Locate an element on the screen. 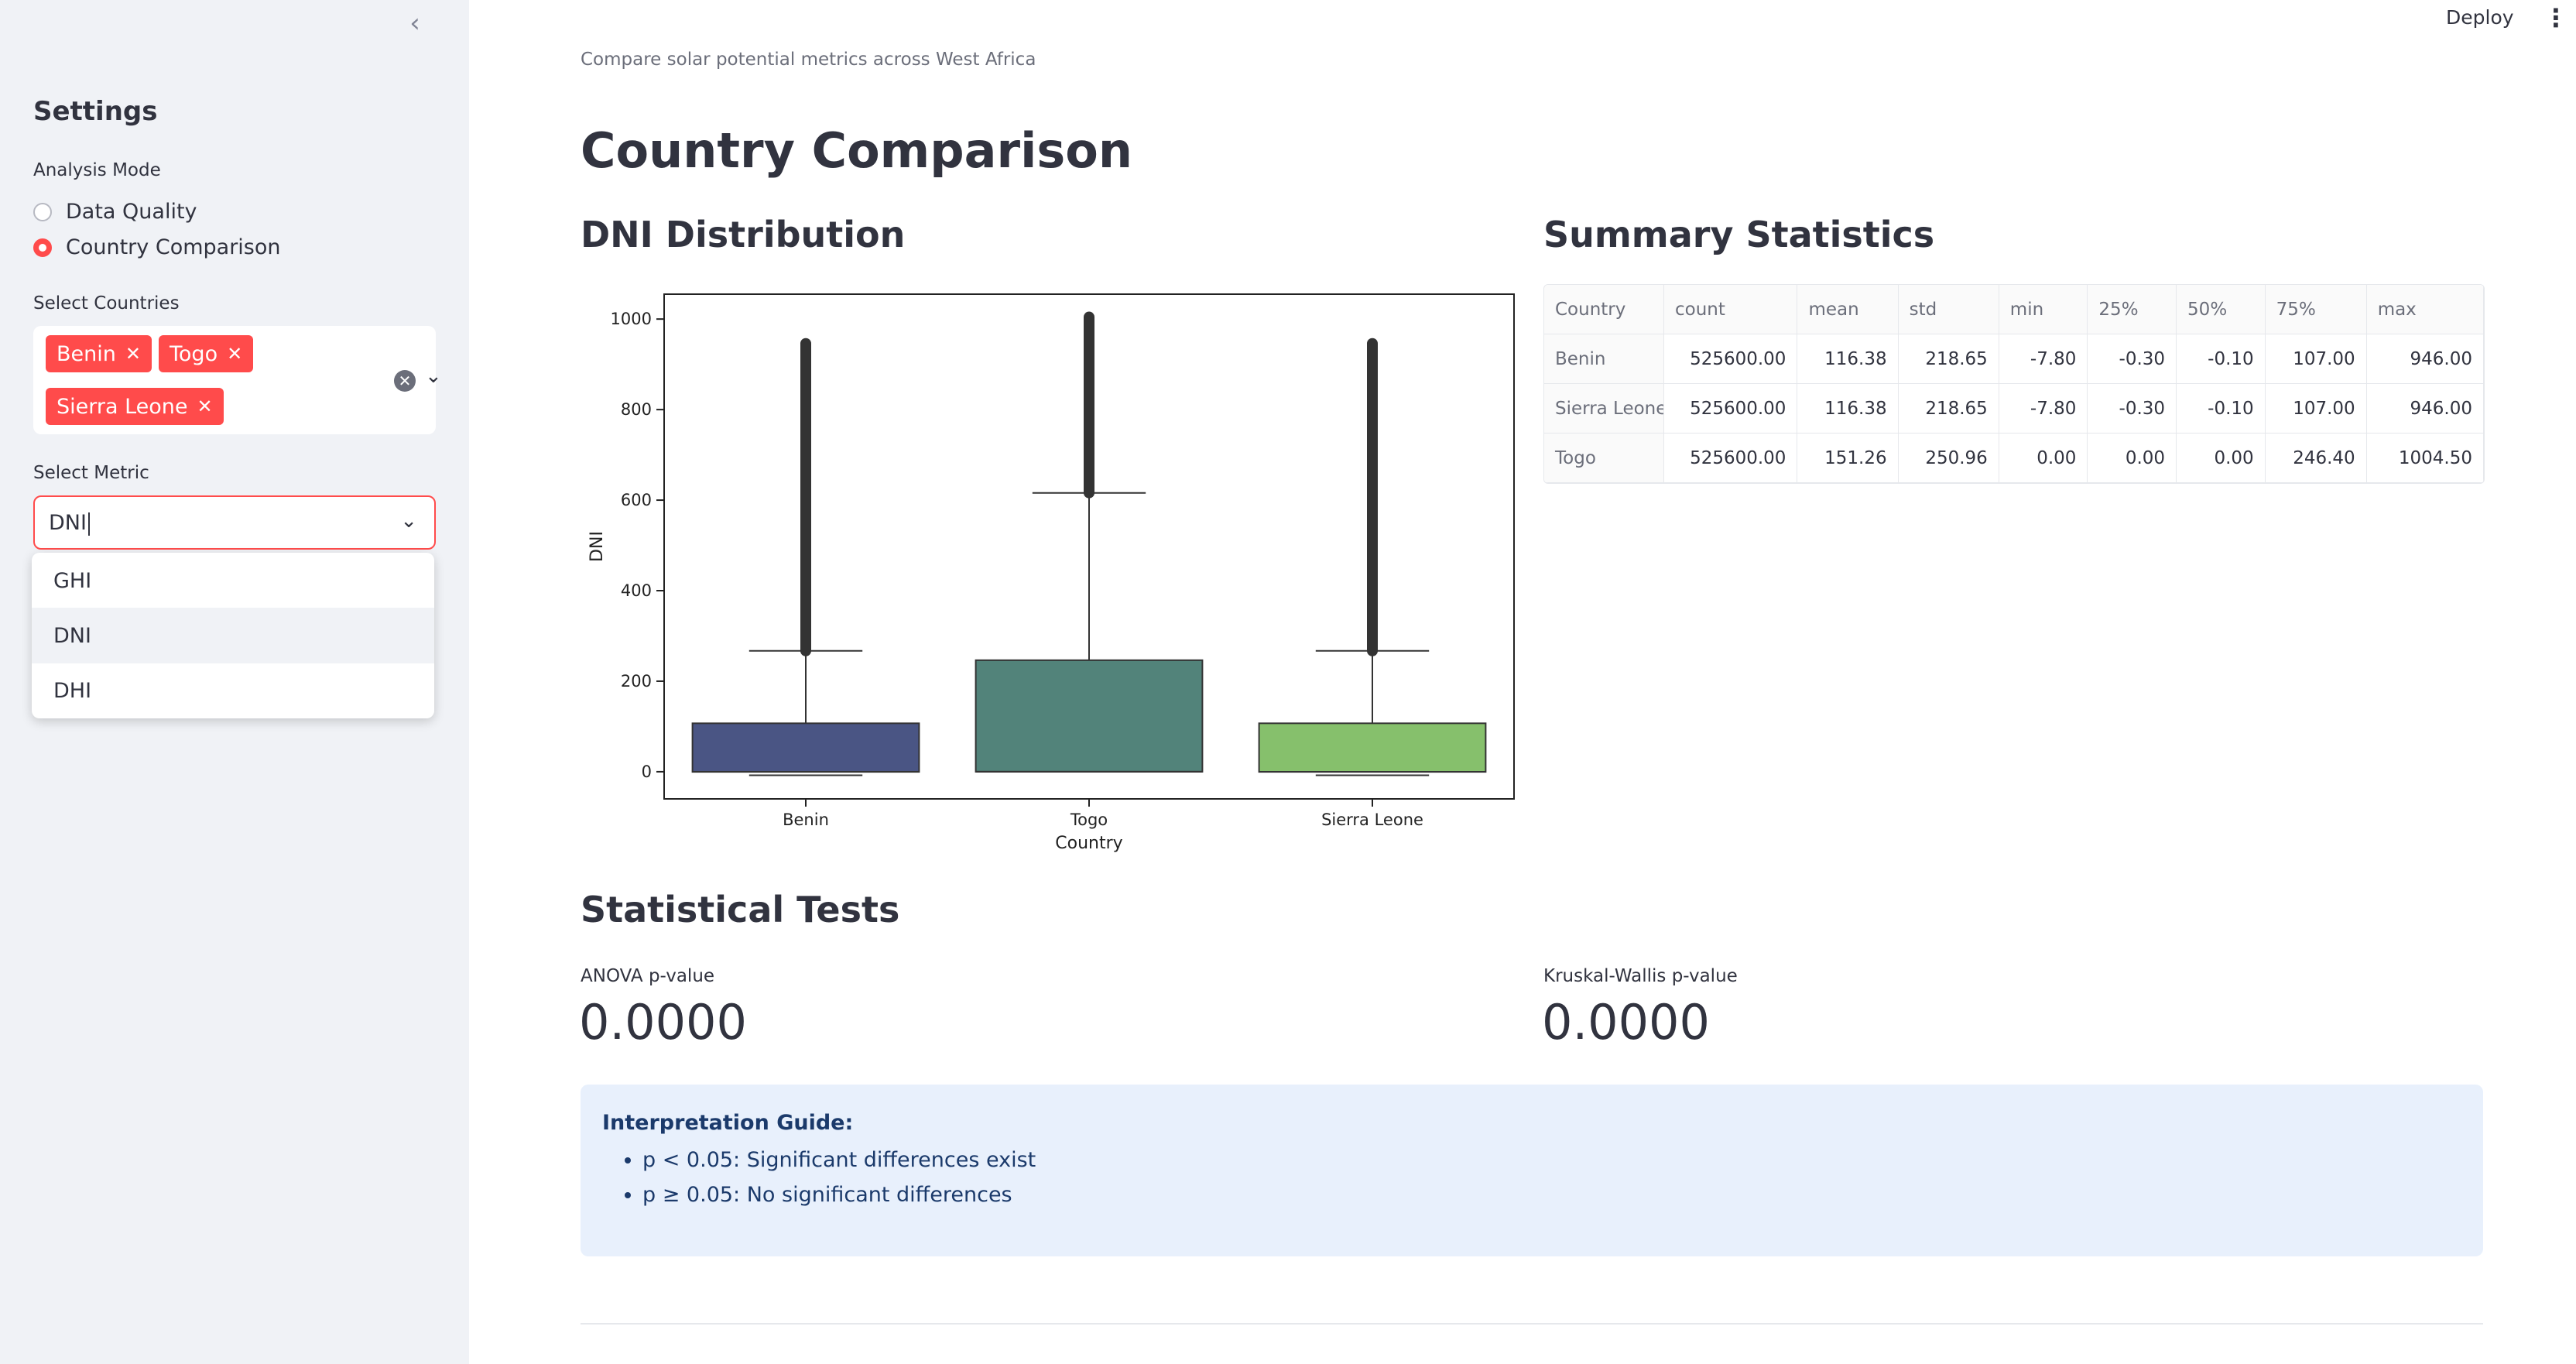 This screenshot has height=1364, width=2576. x-tick-label: Togo is located at coordinates (1089, 820).